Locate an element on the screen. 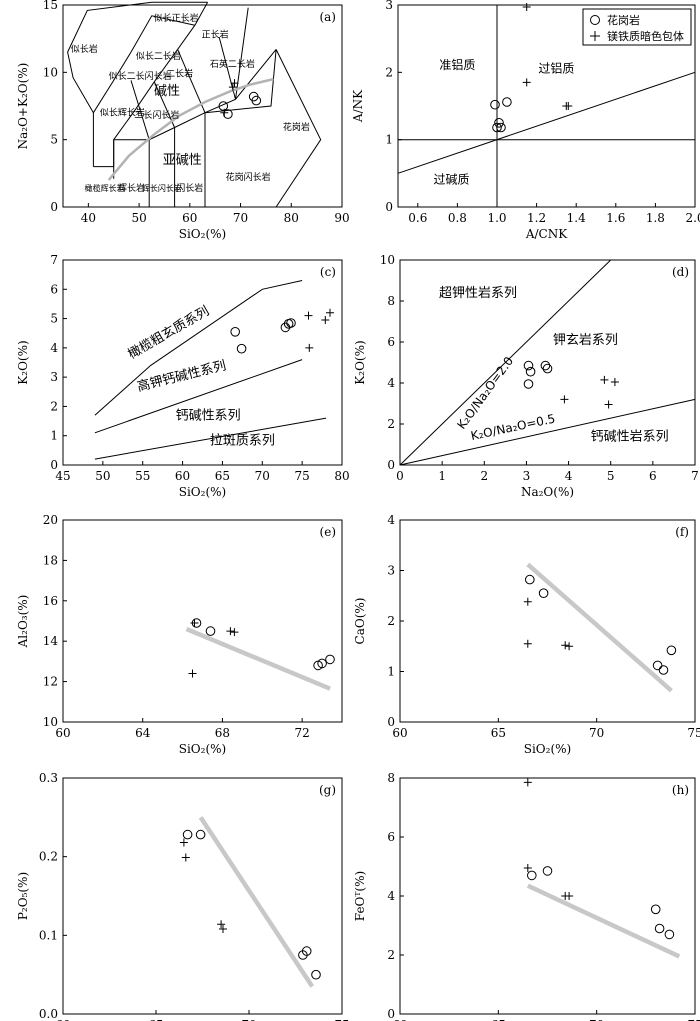  field-label: 过碱质 is located at coordinates (451, 179).